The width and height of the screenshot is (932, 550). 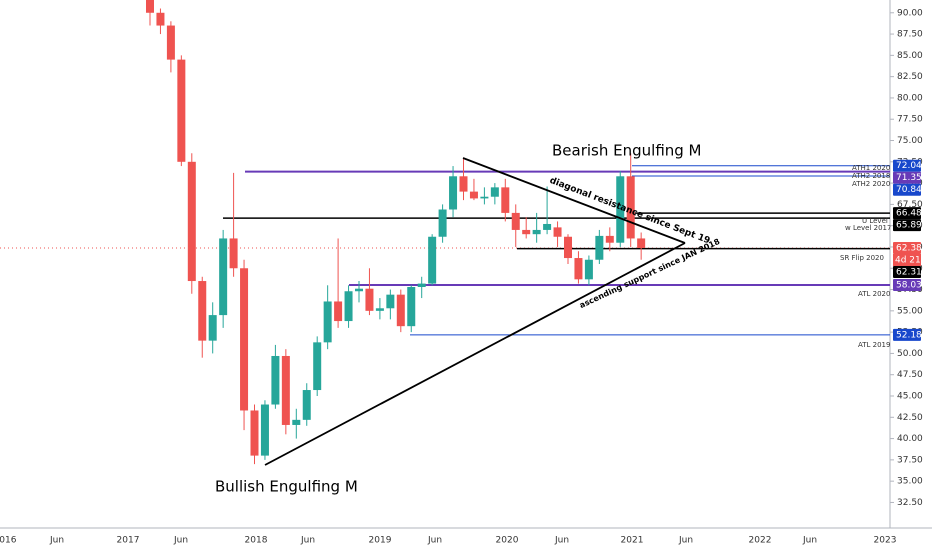 I want to click on y-tick-label: 80.00, so click(x=910, y=98).